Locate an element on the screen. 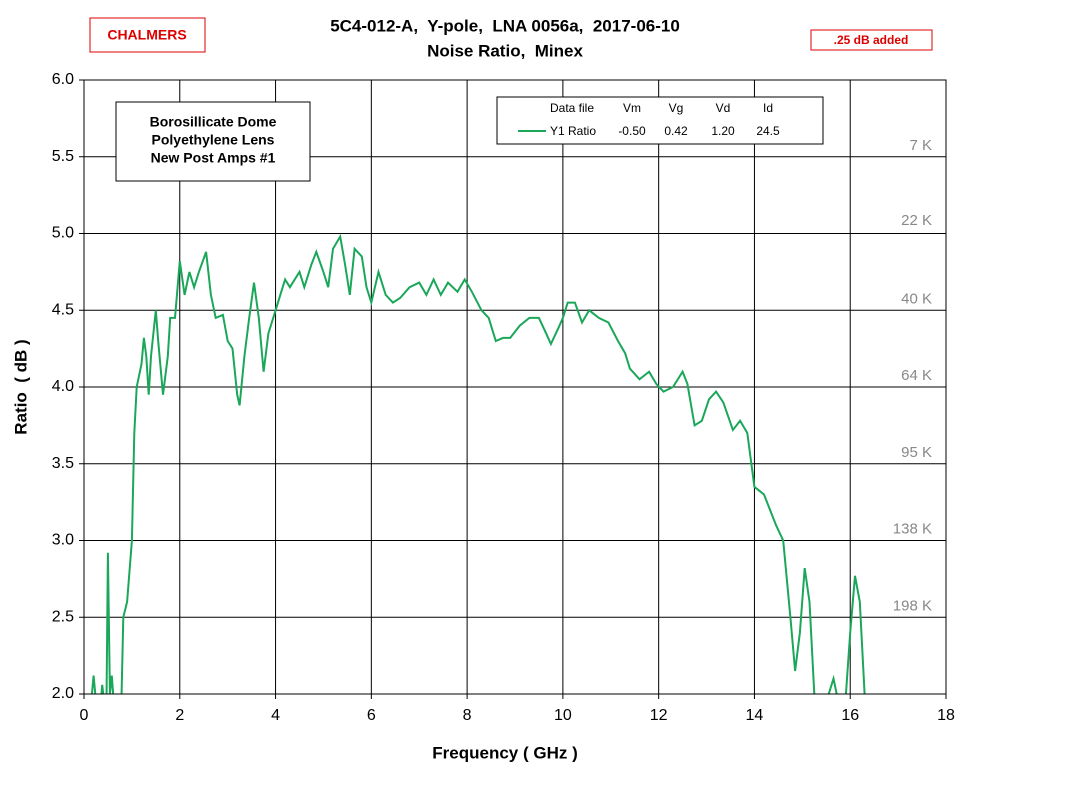 The image size is (1066, 794). text-box-line: Polyethylene Lens is located at coordinates (213, 140).